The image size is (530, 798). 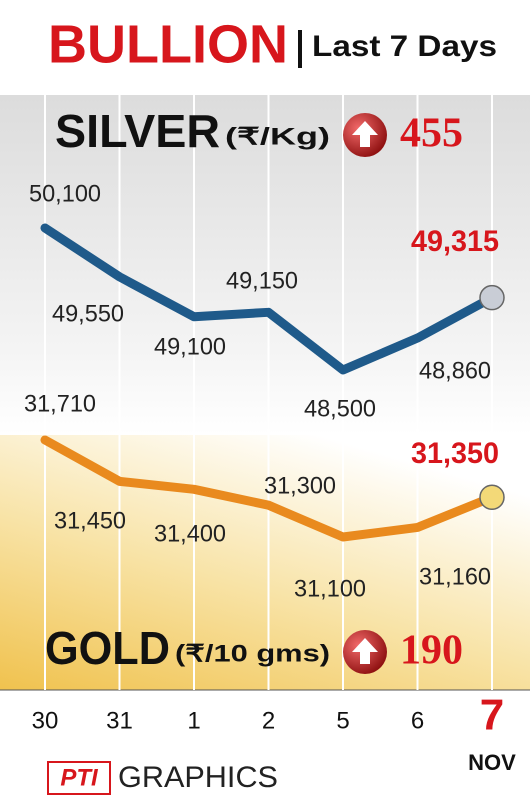 What do you see at coordinates (340, 408) in the screenshot?
I see `silver-value-label: 48,500` at bounding box center [340, 408].